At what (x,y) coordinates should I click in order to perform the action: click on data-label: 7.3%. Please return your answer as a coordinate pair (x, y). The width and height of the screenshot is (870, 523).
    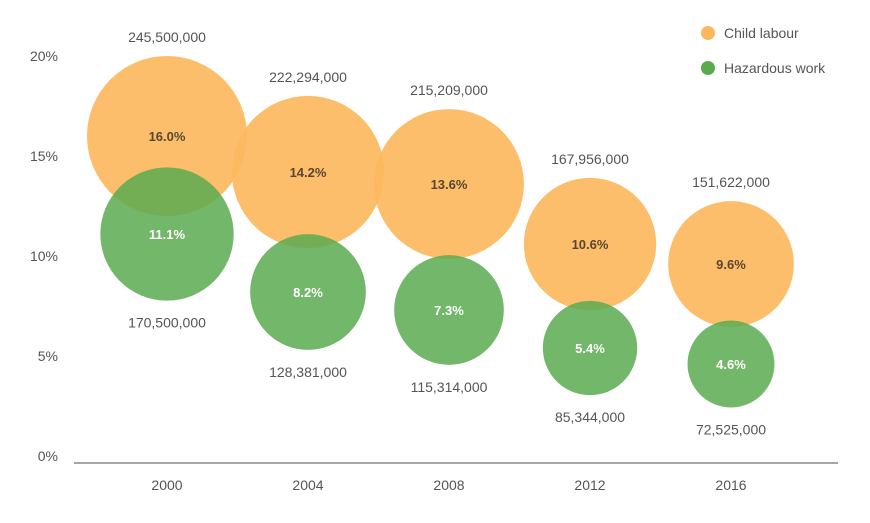
    Looking at the image, I should click on (449, 310).